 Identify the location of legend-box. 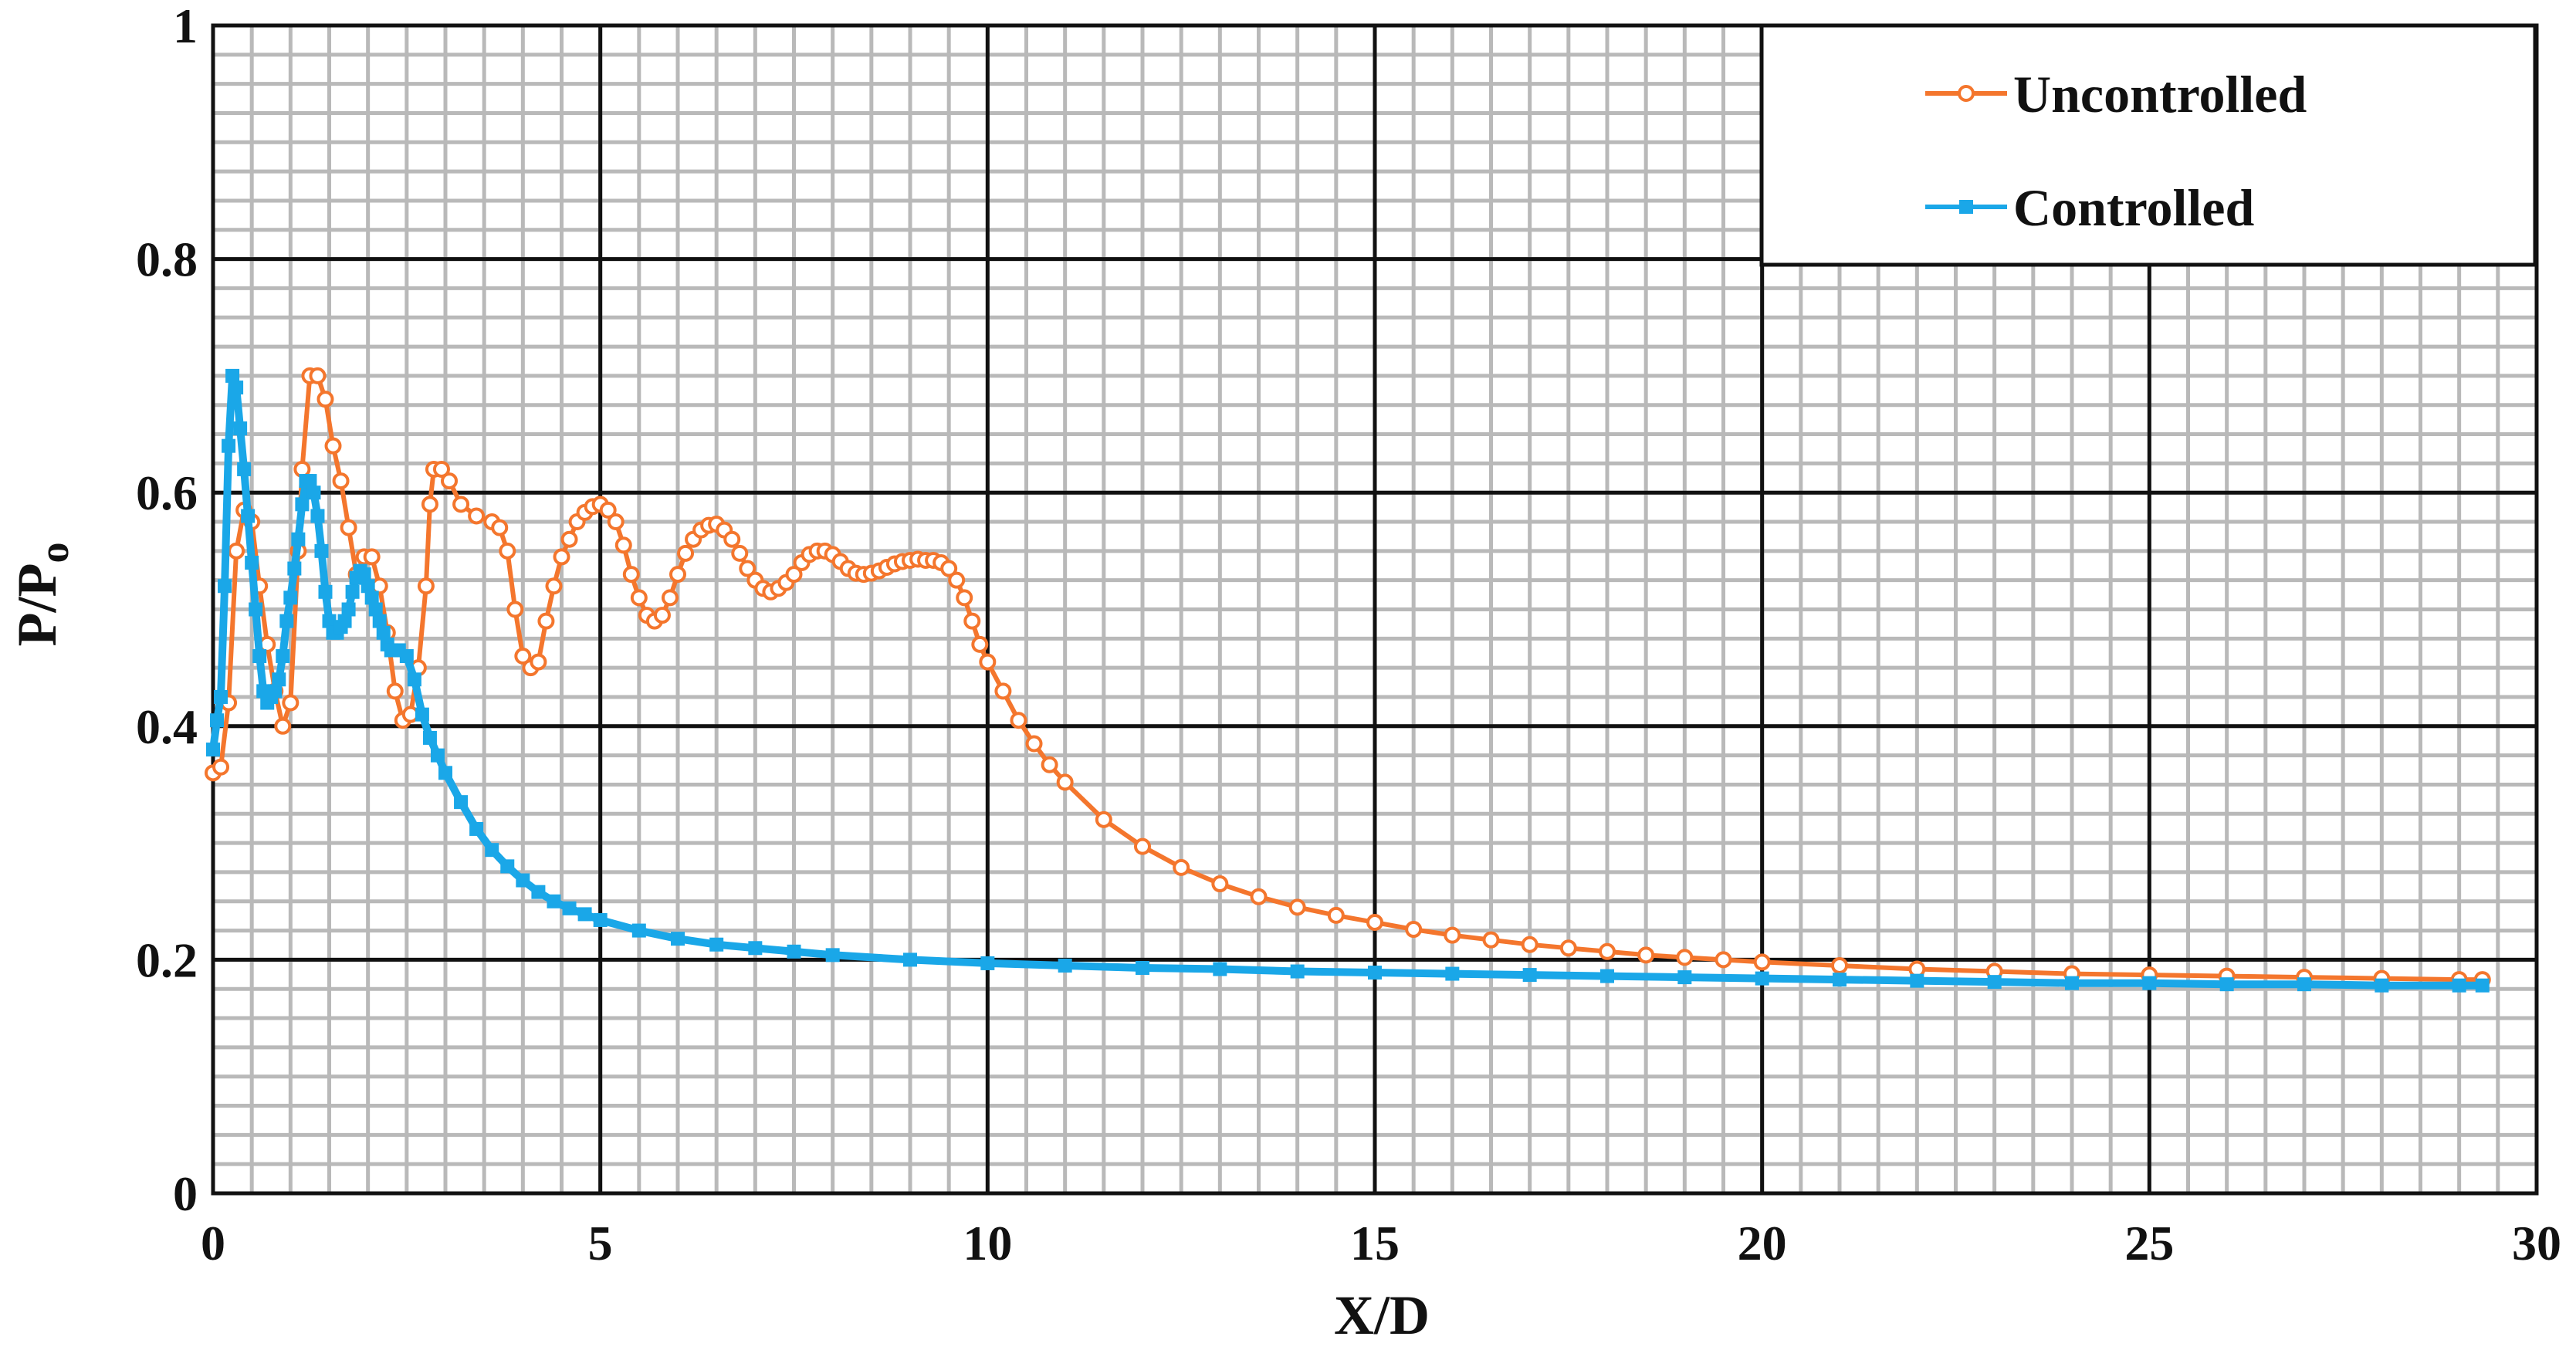
(2148, 145).